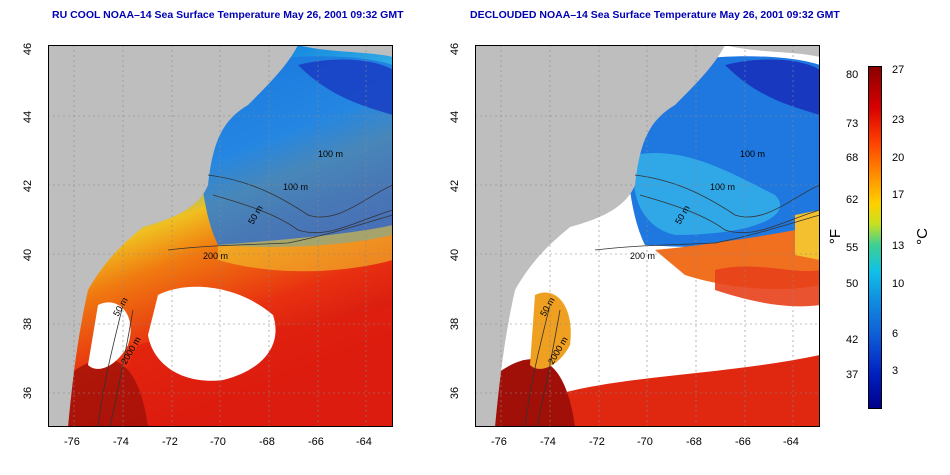 This screenshot has height=475, width=950. I want to click on left-lat-tick-42: 42, so click(28, 186).